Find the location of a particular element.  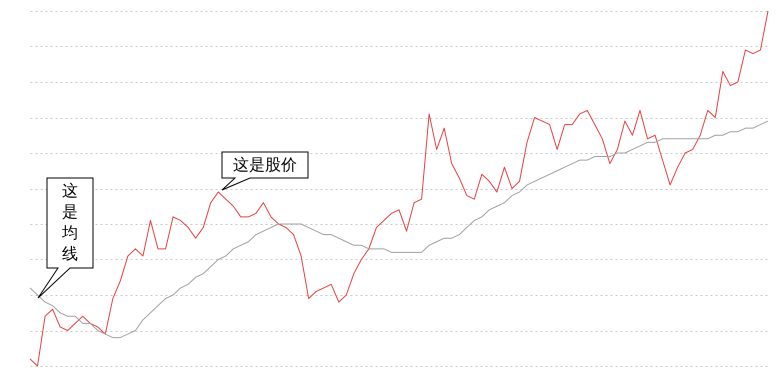

annotation: 这是均线 is located at coordinates (70, 223).